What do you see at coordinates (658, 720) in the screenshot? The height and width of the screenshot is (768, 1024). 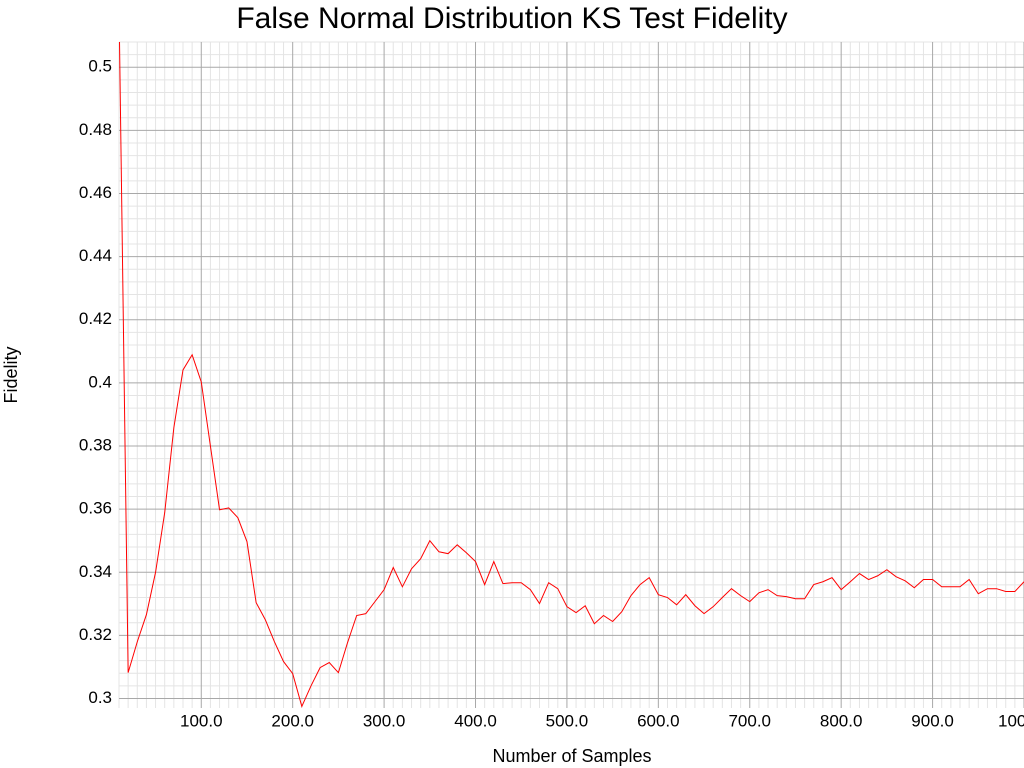 I see `x-tick-label: 600.0` at bounding box center [658, 720].